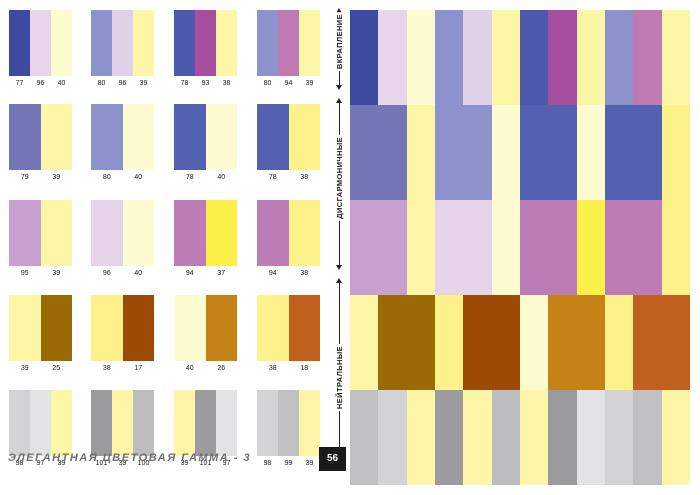 This screenshot has height=495, width=700. I want to click on swatch-code: 96, so click(122, 83).